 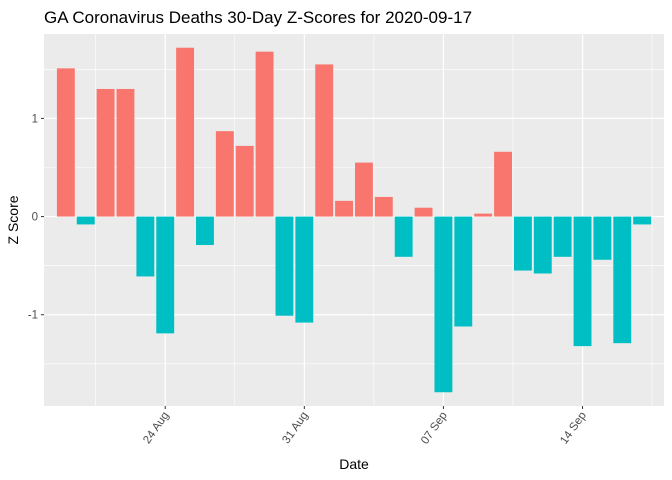 I want to click on y-tick-label: -1, so click(x=33, y=316).